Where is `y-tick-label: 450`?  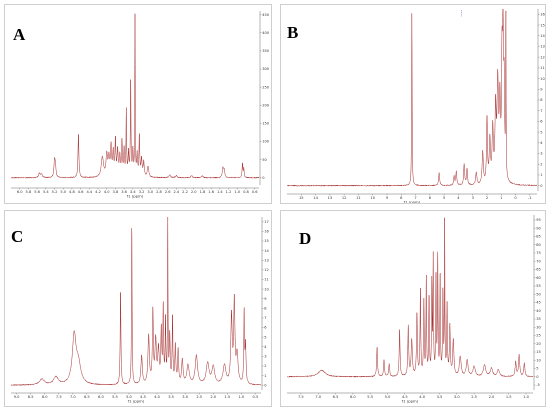
y-tick-label: 450 is located at coordinates (266, 15).